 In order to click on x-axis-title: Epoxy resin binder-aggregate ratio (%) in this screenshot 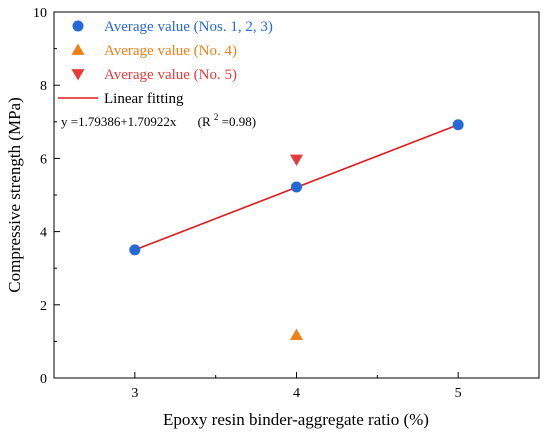, I will do `click(296, 419)`.